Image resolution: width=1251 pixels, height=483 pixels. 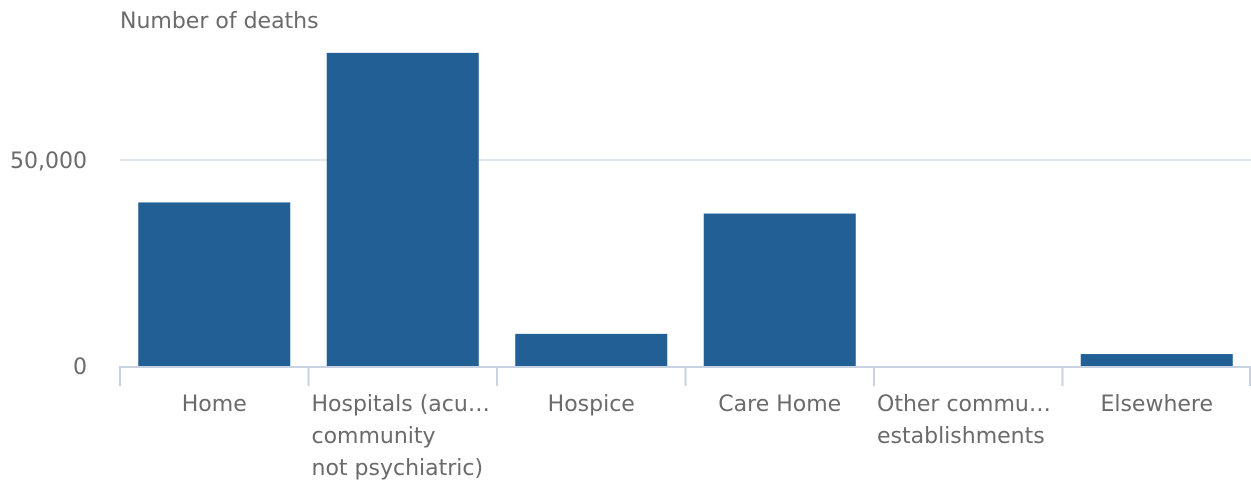 I want to click on x-tick-label: Elsewhere, so click(x=1156, y=404).